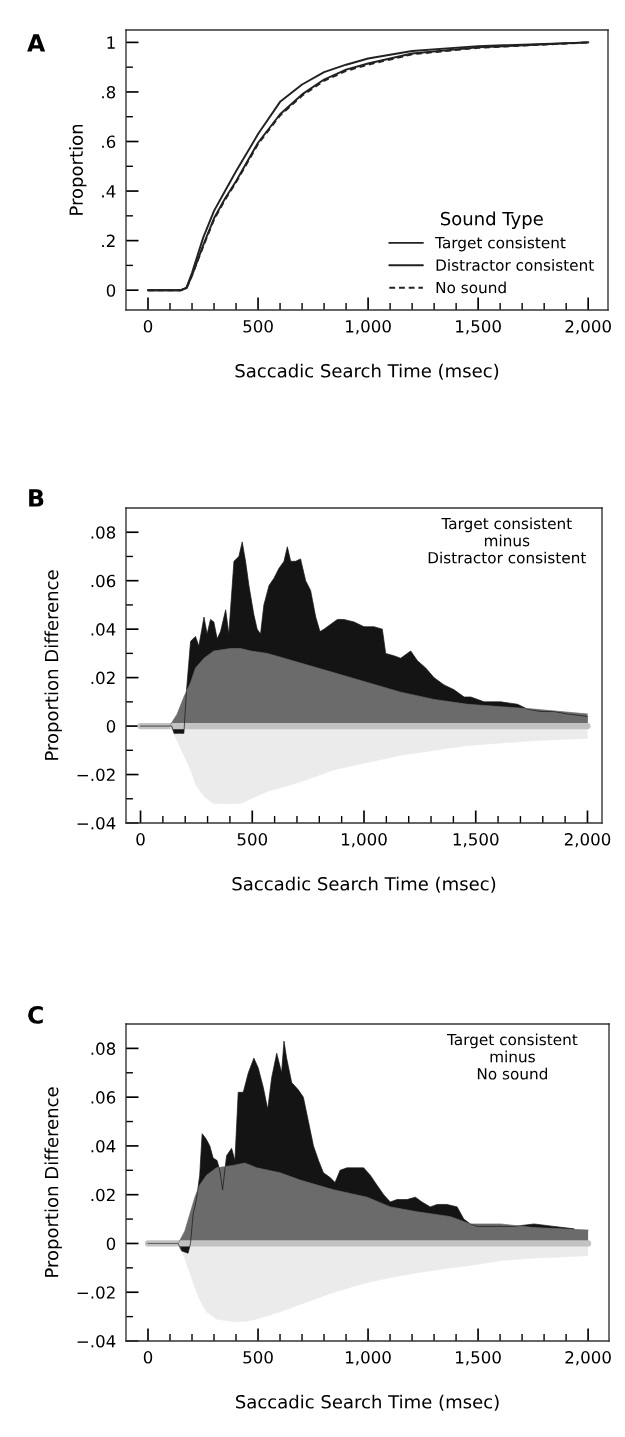 This screenshot has width=625, height=1437. Describe the element at coordinates (491, 220) in the screenshot. I see `legend-title: Sound Type` at that location.